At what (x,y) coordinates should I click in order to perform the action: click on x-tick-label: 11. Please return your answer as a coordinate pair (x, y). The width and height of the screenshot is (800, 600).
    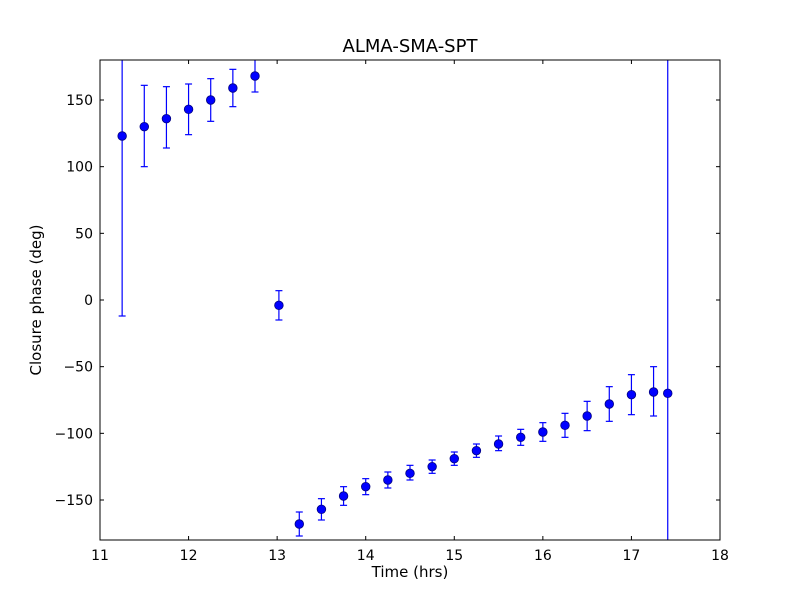
    Looking at the image, I should click on (100, 556).